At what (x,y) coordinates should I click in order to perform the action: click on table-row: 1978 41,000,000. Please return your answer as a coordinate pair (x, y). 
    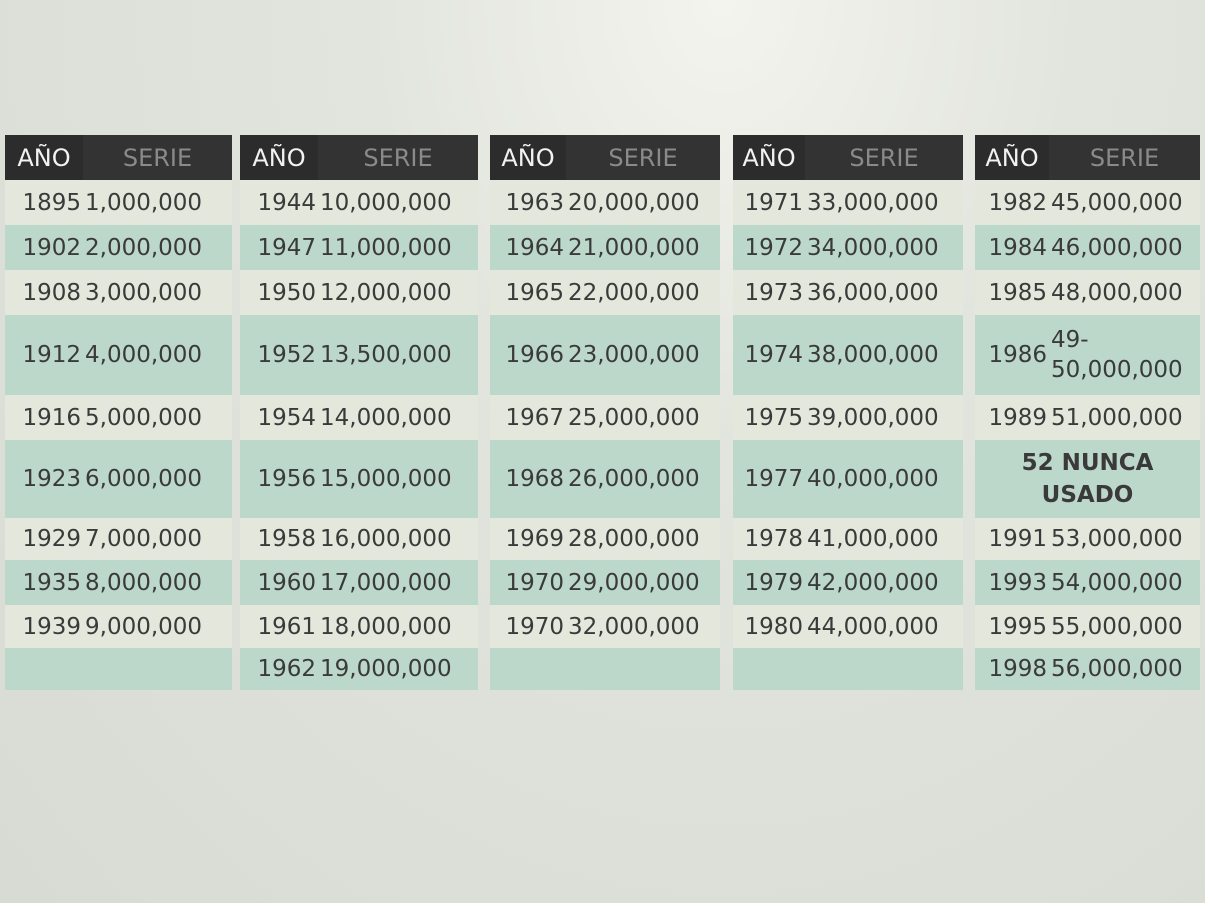
    Looking at the image, I should click on (848, 539).